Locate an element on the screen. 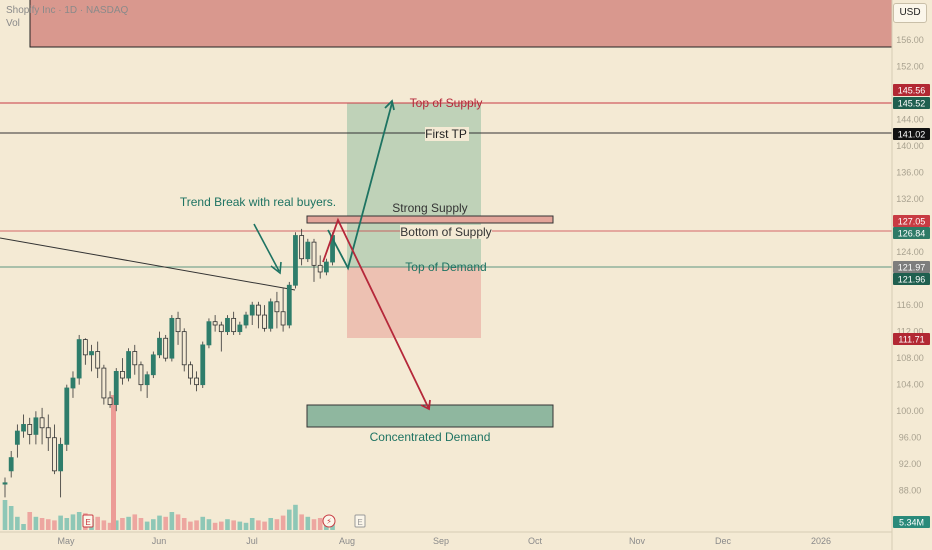 The width and height of the screenshot is (932, 550). trend-break-label: Trend Break with real buyers. is located at coordinates (258, 202).